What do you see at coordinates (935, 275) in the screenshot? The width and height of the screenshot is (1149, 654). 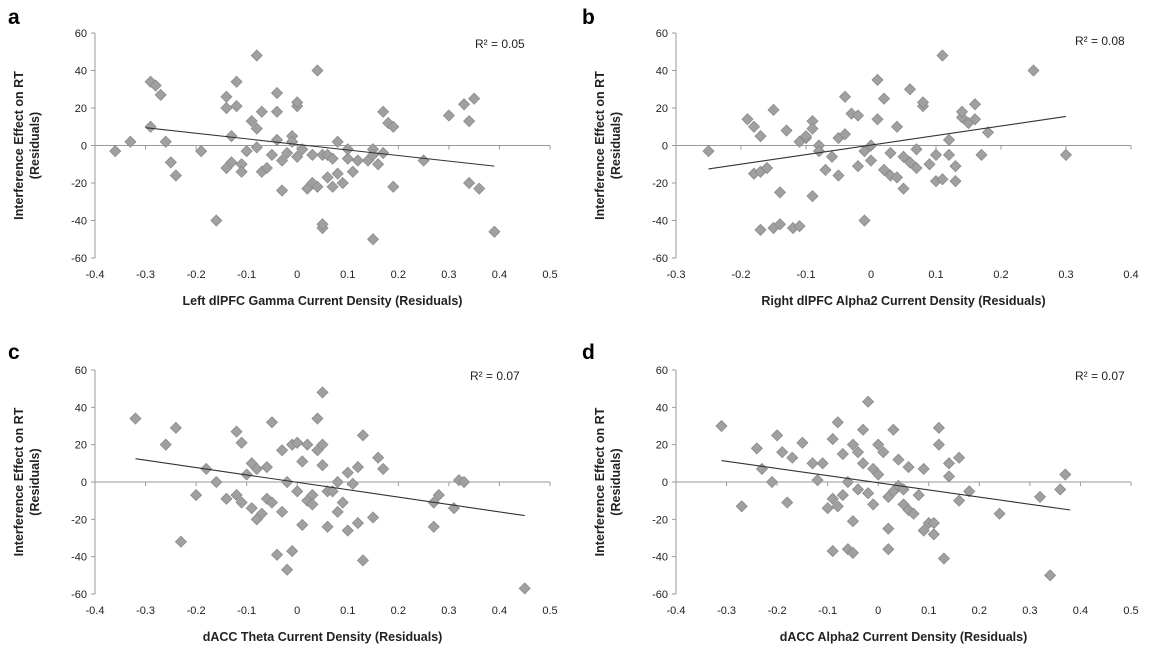 I see `x-tick-label: 0.1` at bounding box center [935, 275].